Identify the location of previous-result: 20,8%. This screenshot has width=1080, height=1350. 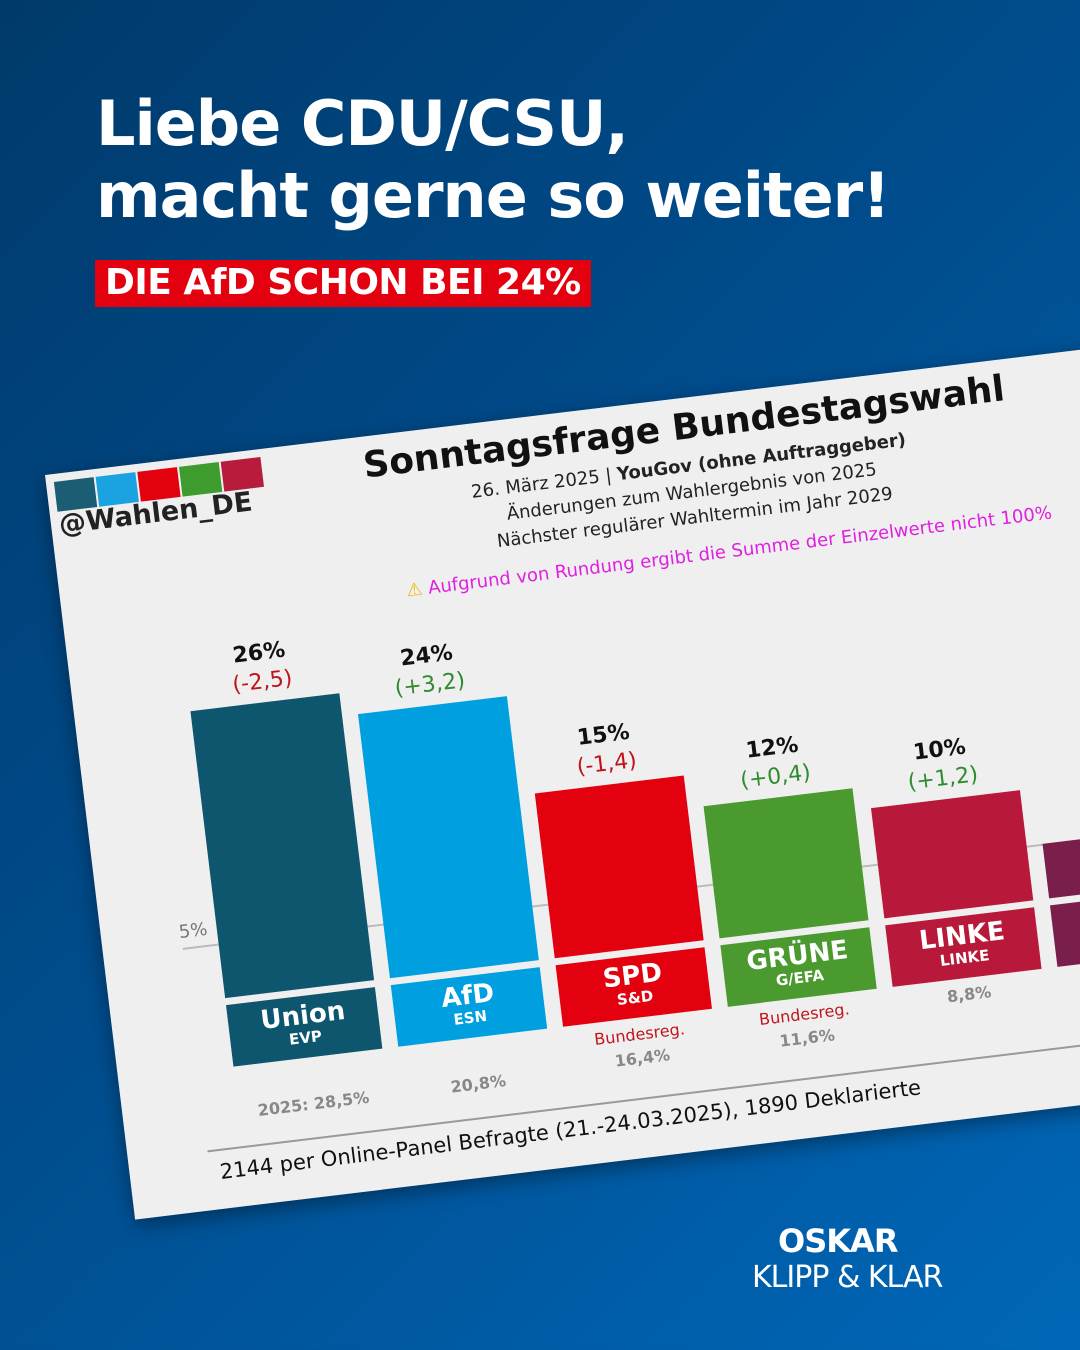
(478, 1084).